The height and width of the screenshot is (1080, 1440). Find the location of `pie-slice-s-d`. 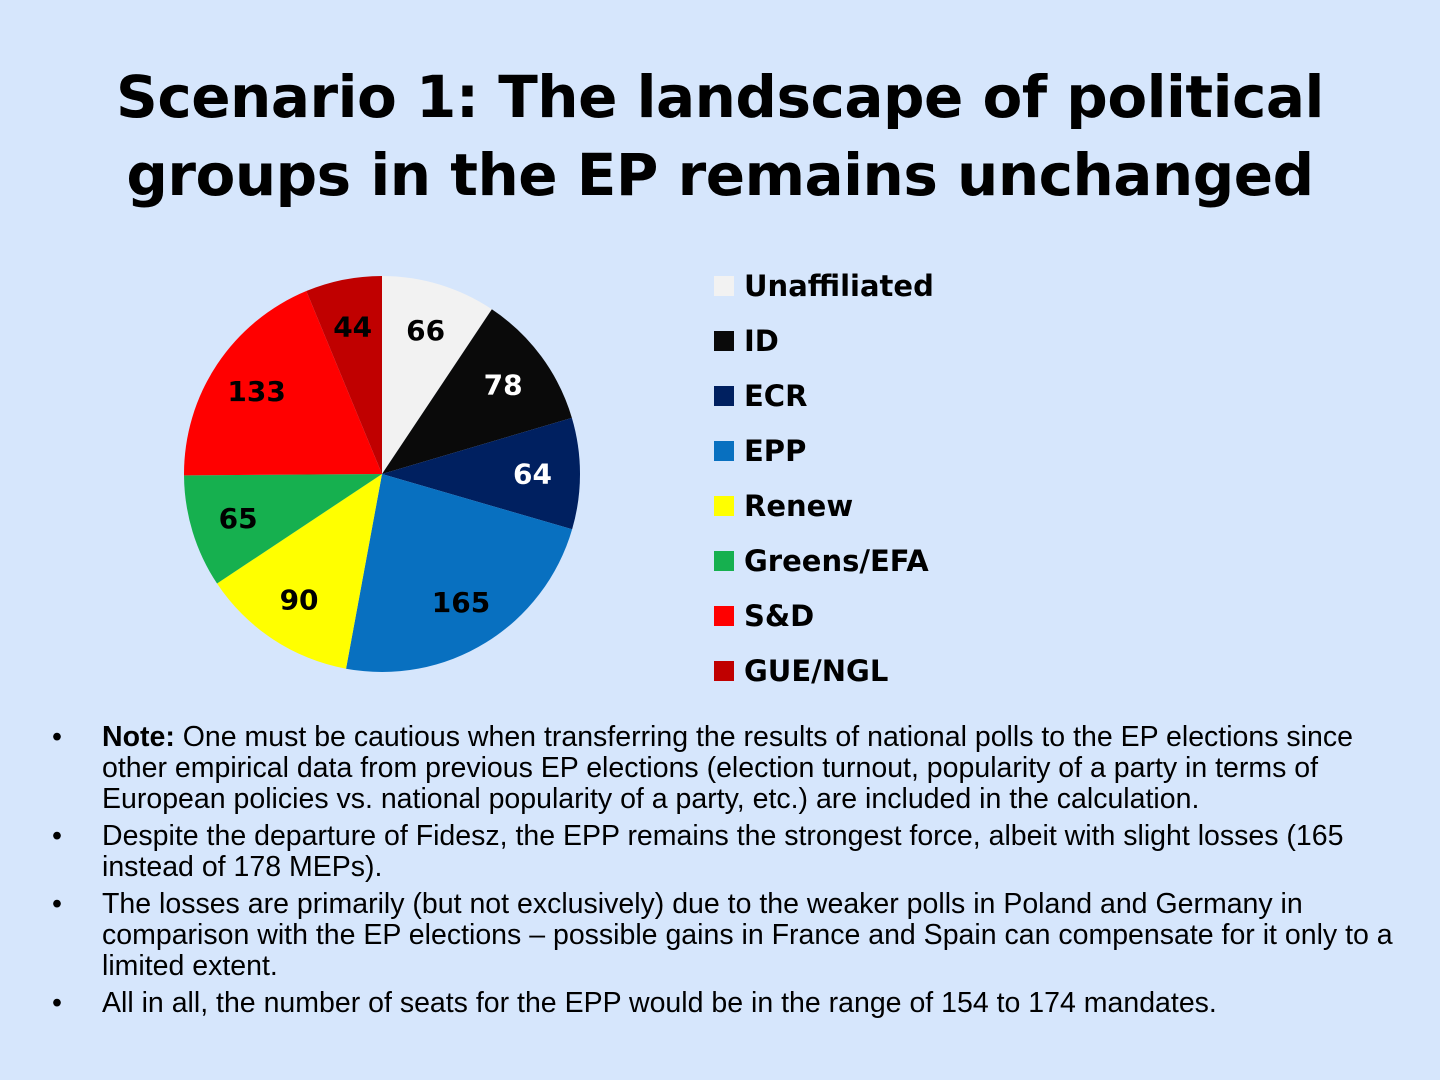

pie-slice-s-d is located at coordinates (283, 383).